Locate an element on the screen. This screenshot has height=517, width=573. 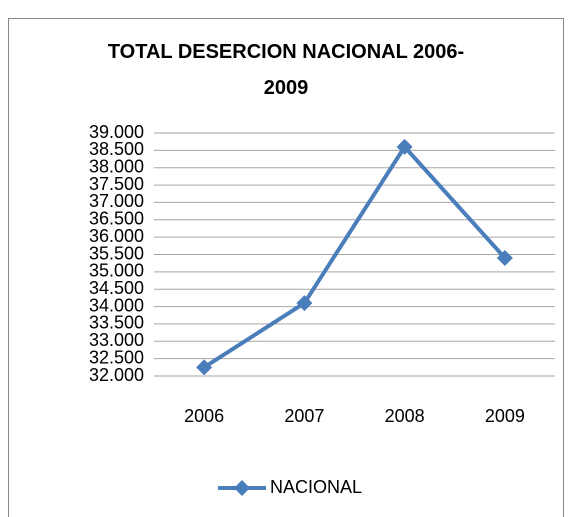
y-tick-label: 33.000 is located at coordinates (116, 340).